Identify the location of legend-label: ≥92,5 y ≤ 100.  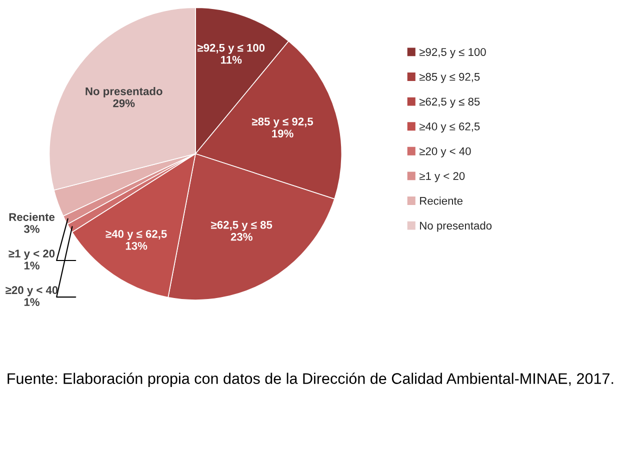
(453, 53).